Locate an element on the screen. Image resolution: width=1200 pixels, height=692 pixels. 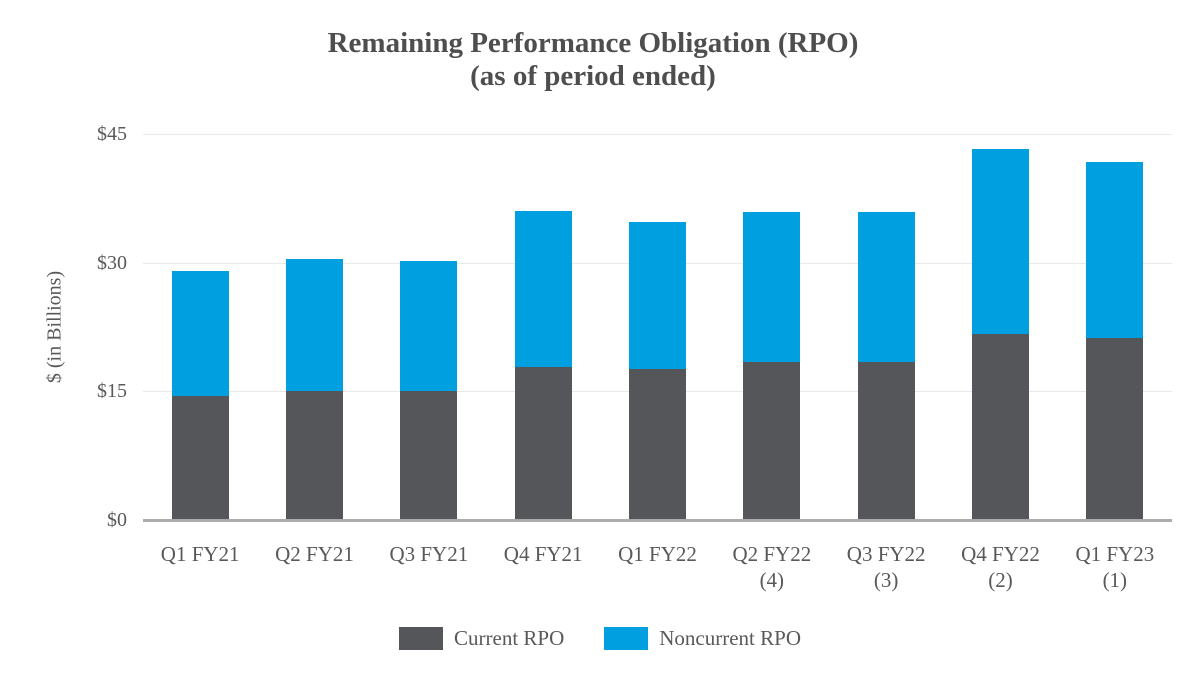
x-axis-label: Q1 FY22 is located at coordinates (657, 554).